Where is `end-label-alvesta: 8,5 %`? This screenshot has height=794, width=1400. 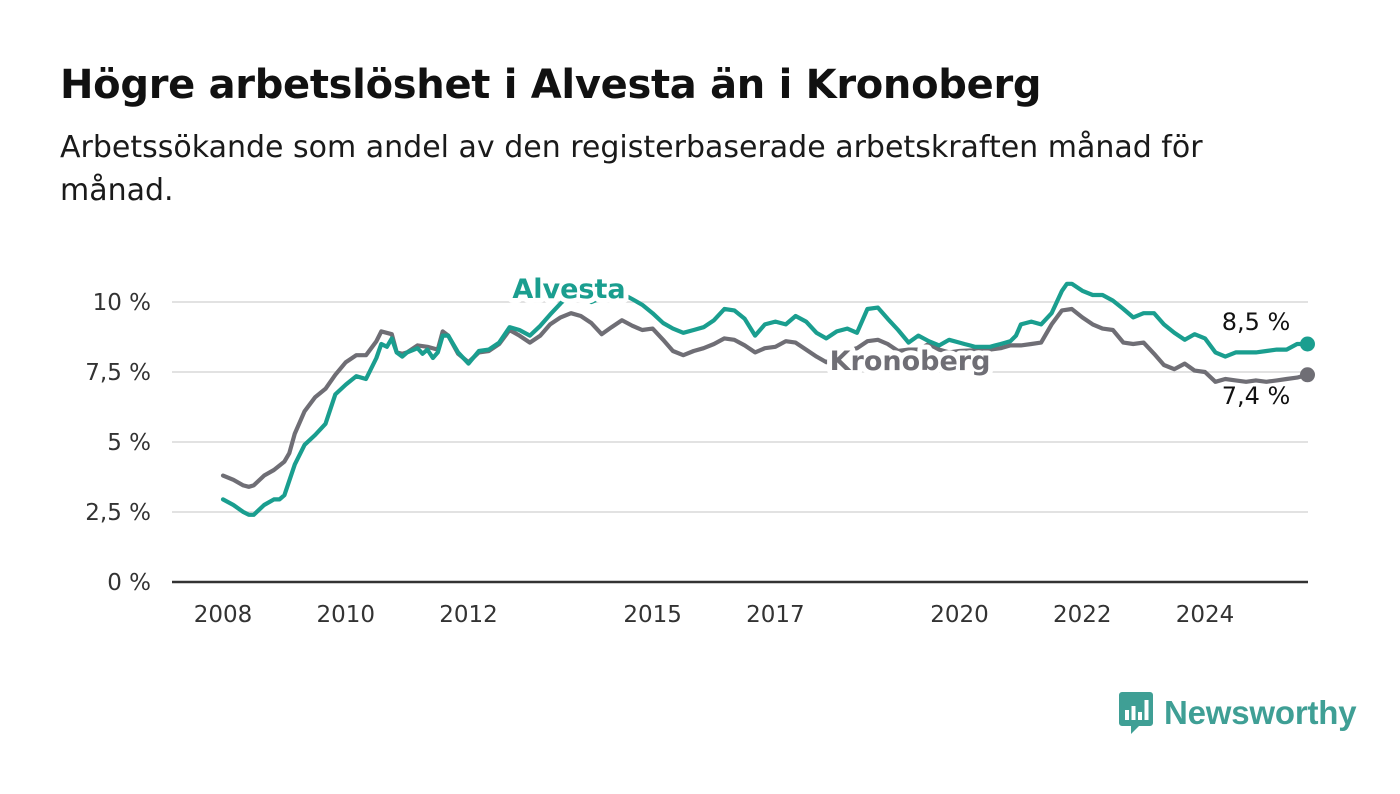 end-label-alvesta: 8,5 % is located at coordinates (1256, 322).